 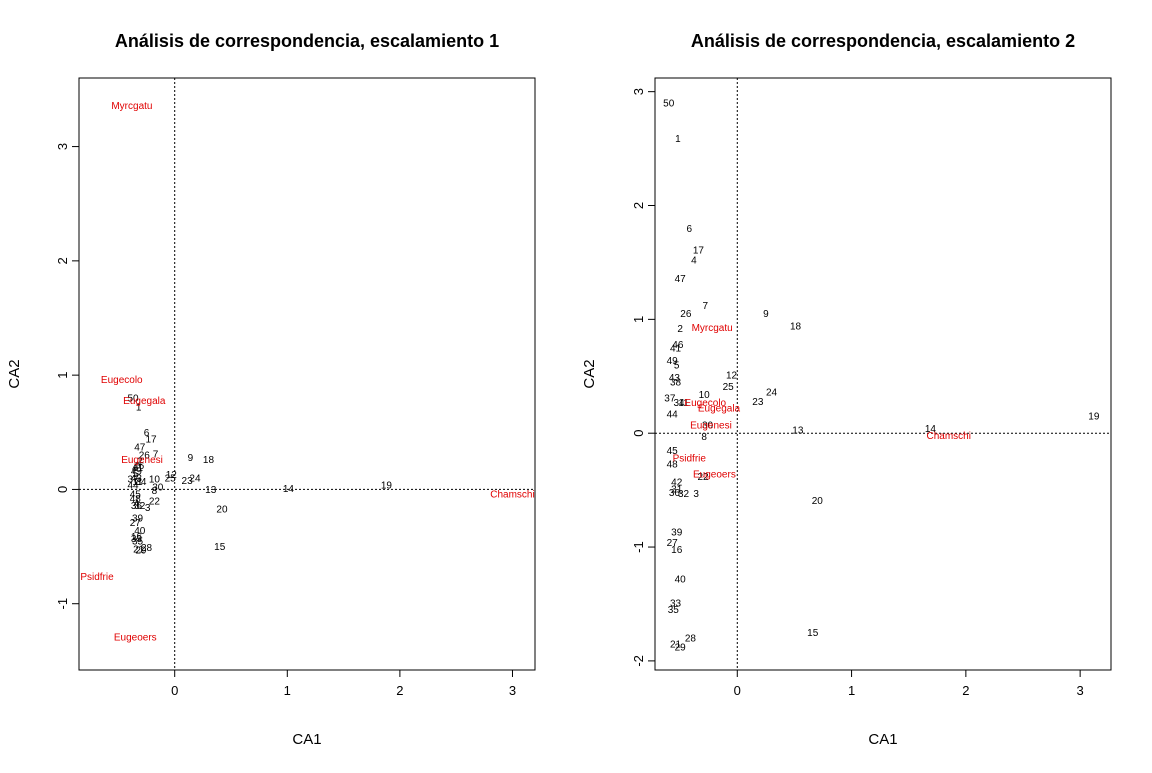 What do you see at coordinates (133, 399) in the screenshot?
I see `site-label: 50` at bounding box center [133, 399].